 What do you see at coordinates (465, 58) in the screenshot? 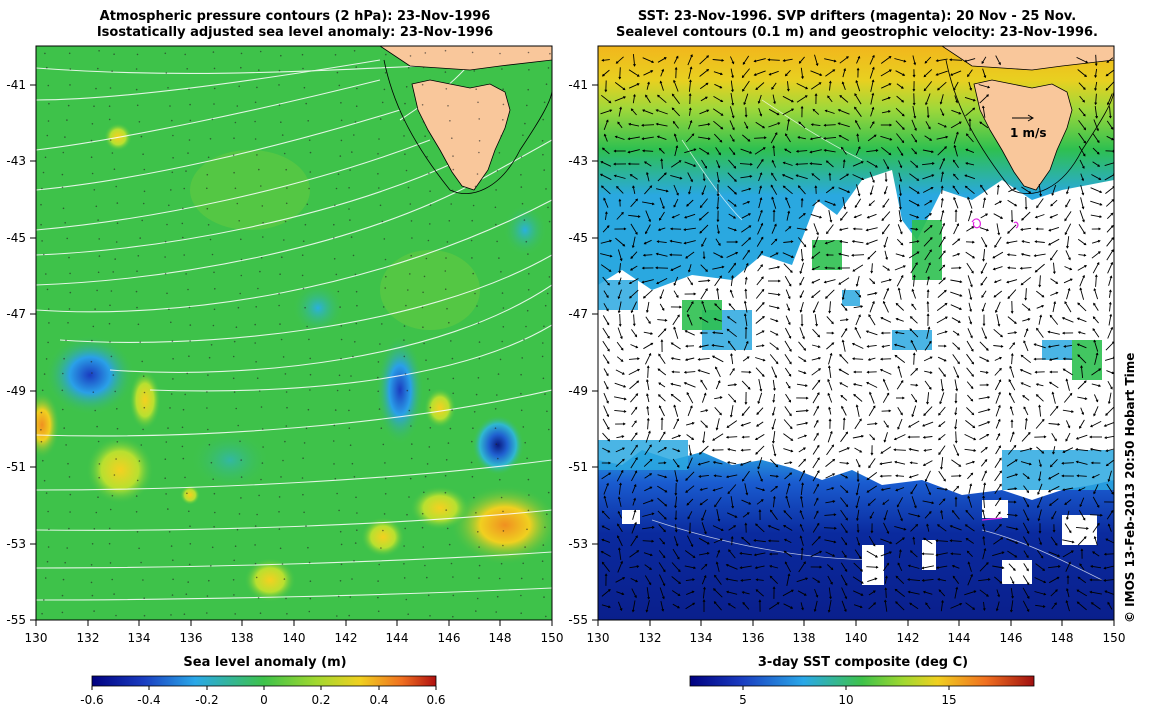
I see `australia-mainland` at bounding box center [465, 58].